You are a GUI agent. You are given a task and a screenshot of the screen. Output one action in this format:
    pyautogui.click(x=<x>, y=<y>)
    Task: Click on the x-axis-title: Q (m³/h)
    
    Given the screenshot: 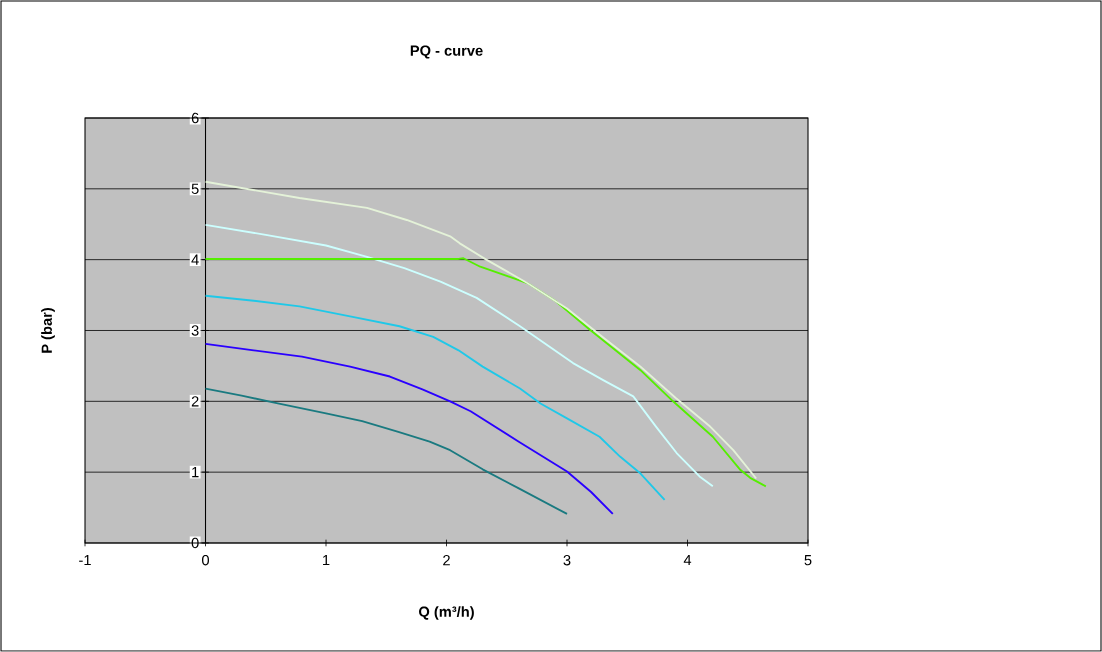 What is the action you would take?
    pyautogui.click(x=446, y=613)
    